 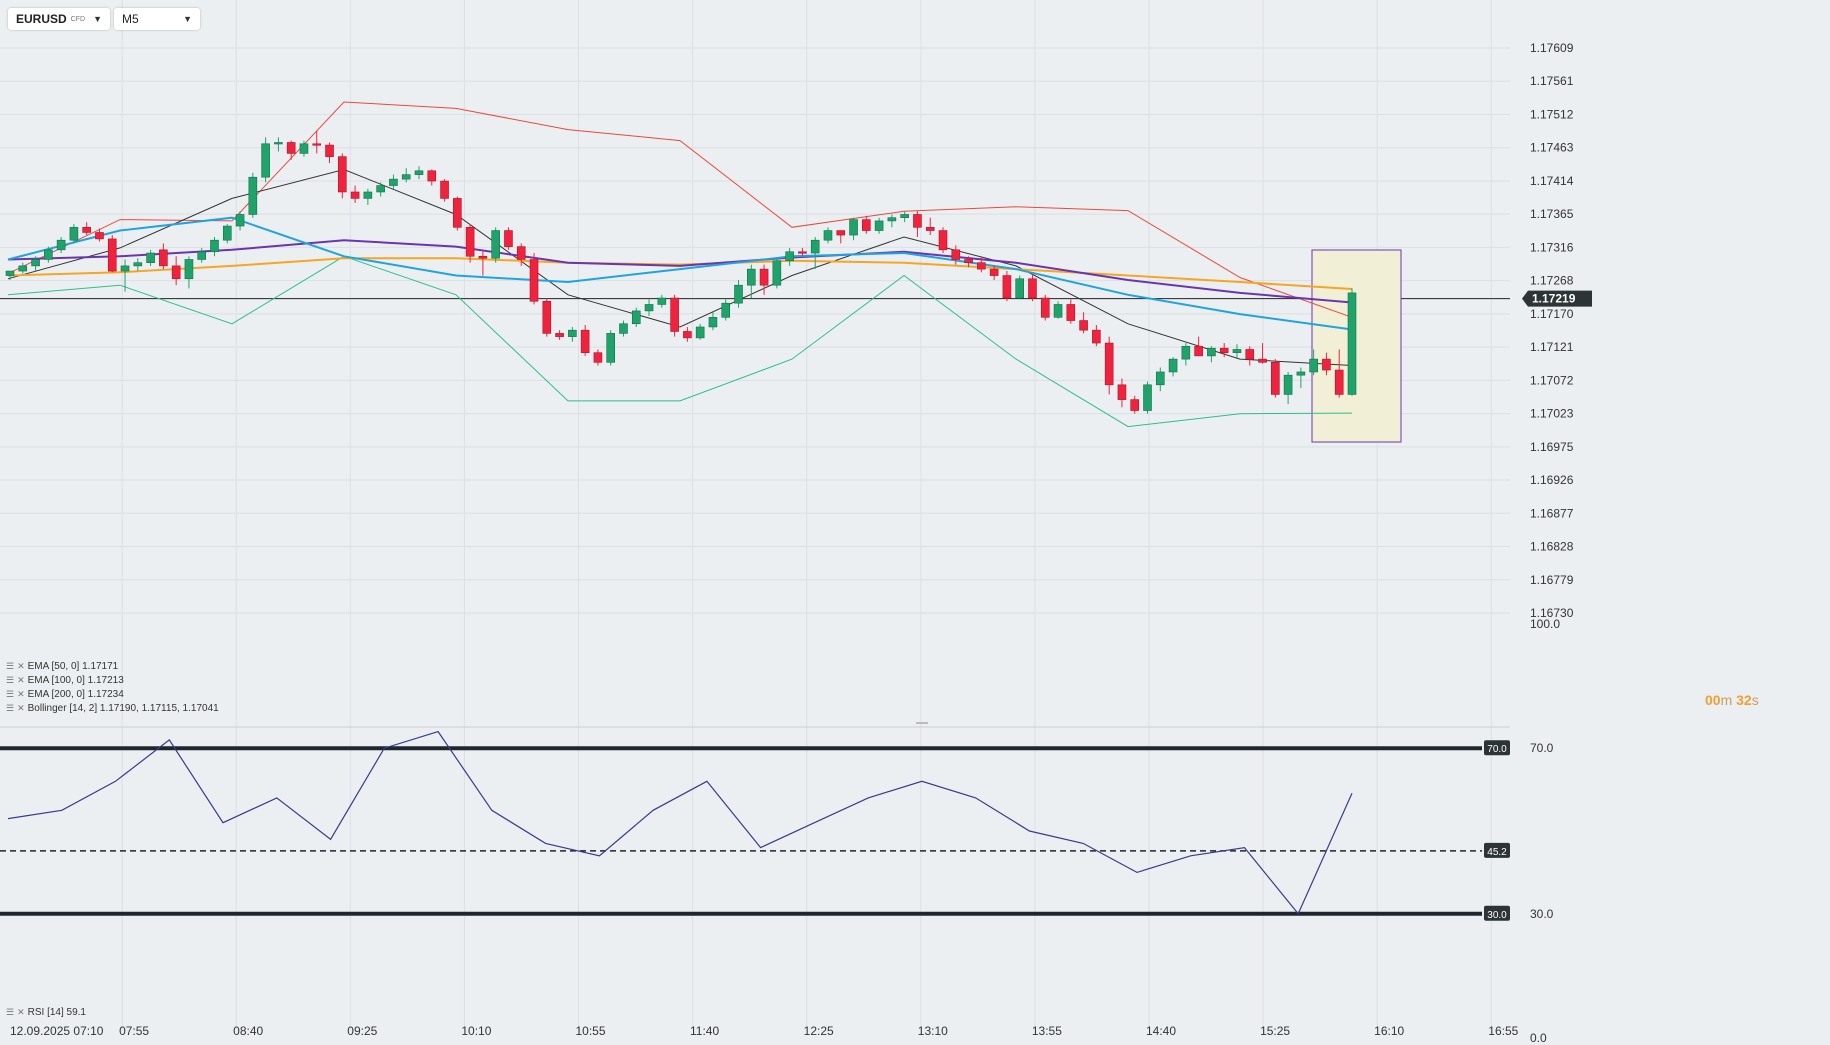 I want to click on pane-resize-handle, so click(x=922, y=723).